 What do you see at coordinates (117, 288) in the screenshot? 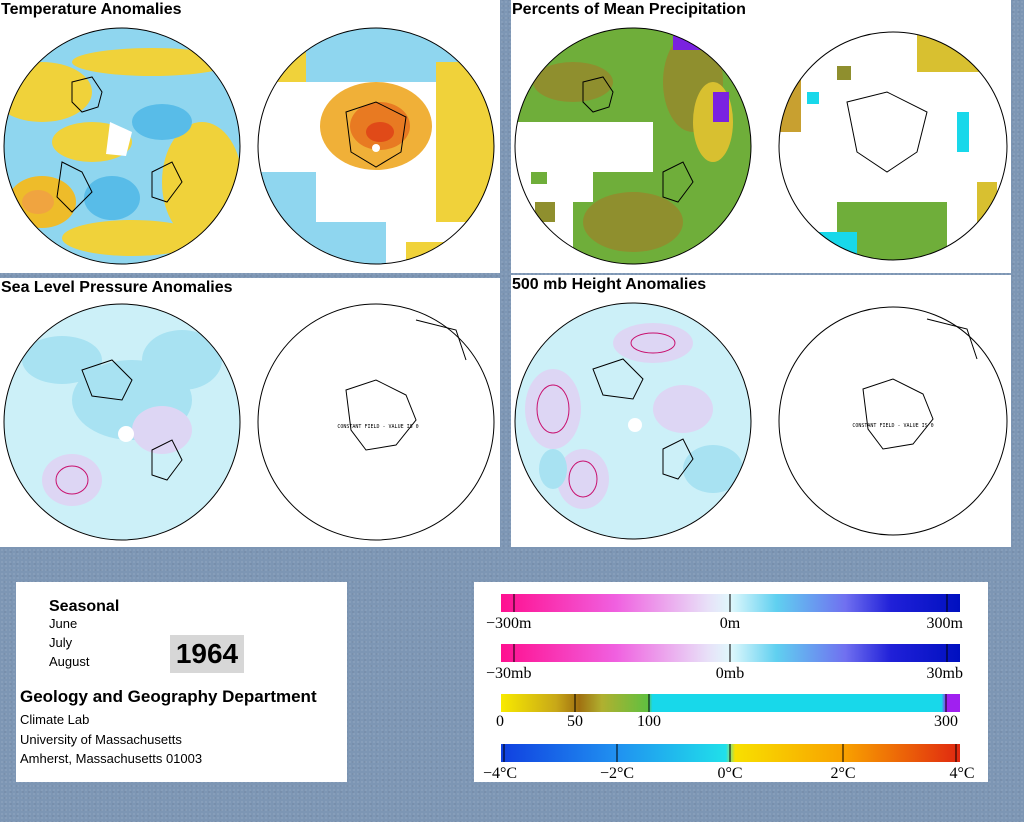
I see `panel-title: Sea Level Pressure Anomalies` at bounding box center [117, 288].